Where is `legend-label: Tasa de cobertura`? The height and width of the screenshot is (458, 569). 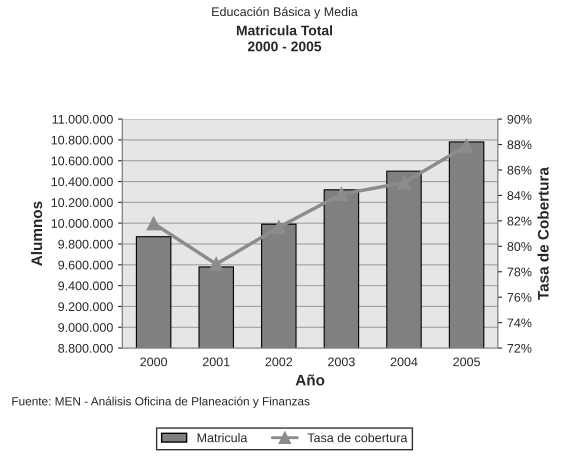 legend-label: Tasa de cobertura is located at coordinates (358, 437).